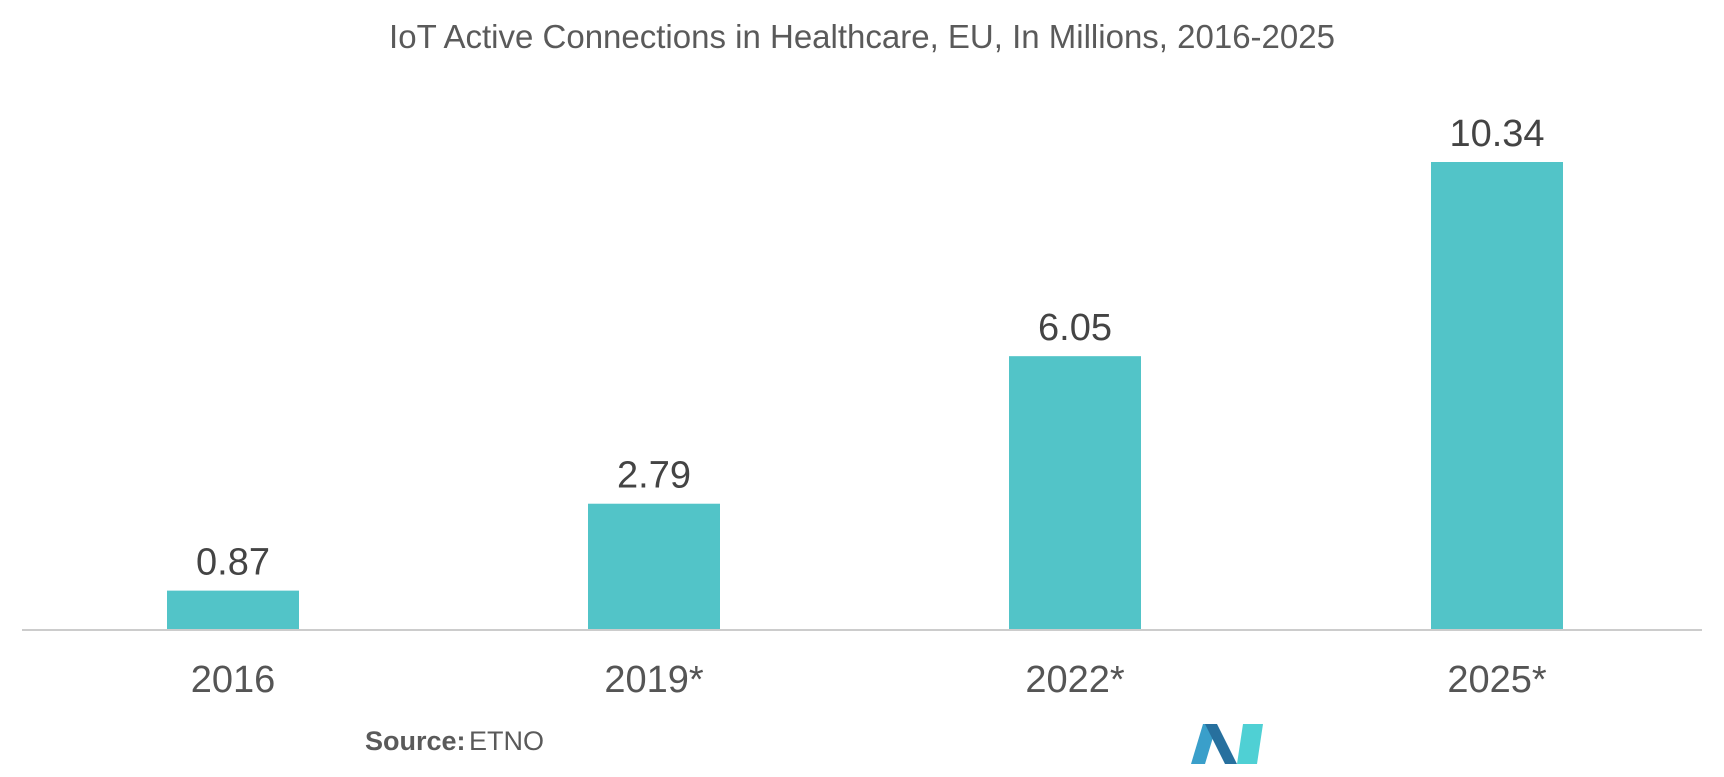 This screenshot has width=1724, height=777. I want to click on logo-mid-stroke, so click(1221, 744).